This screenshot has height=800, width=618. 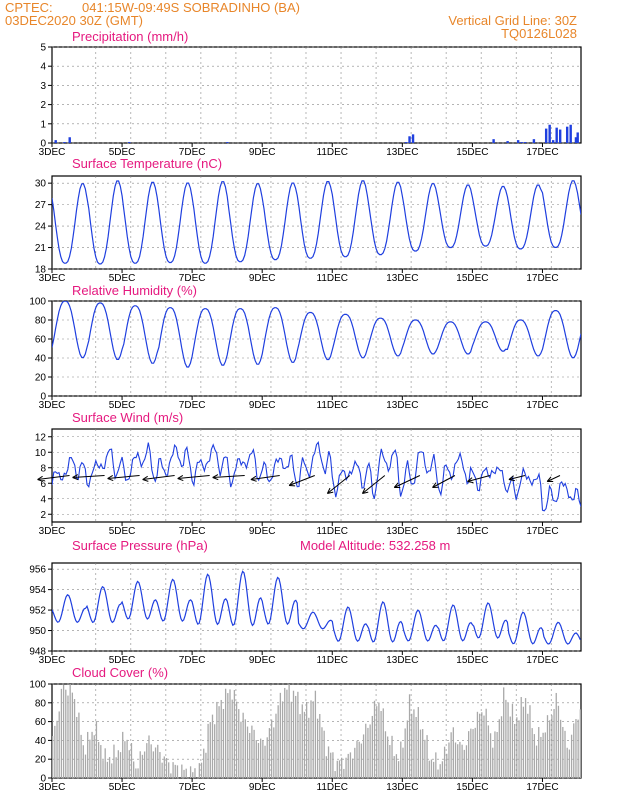 I want to click on x-tick-label: 15DEC, so click(x=472, y=787).